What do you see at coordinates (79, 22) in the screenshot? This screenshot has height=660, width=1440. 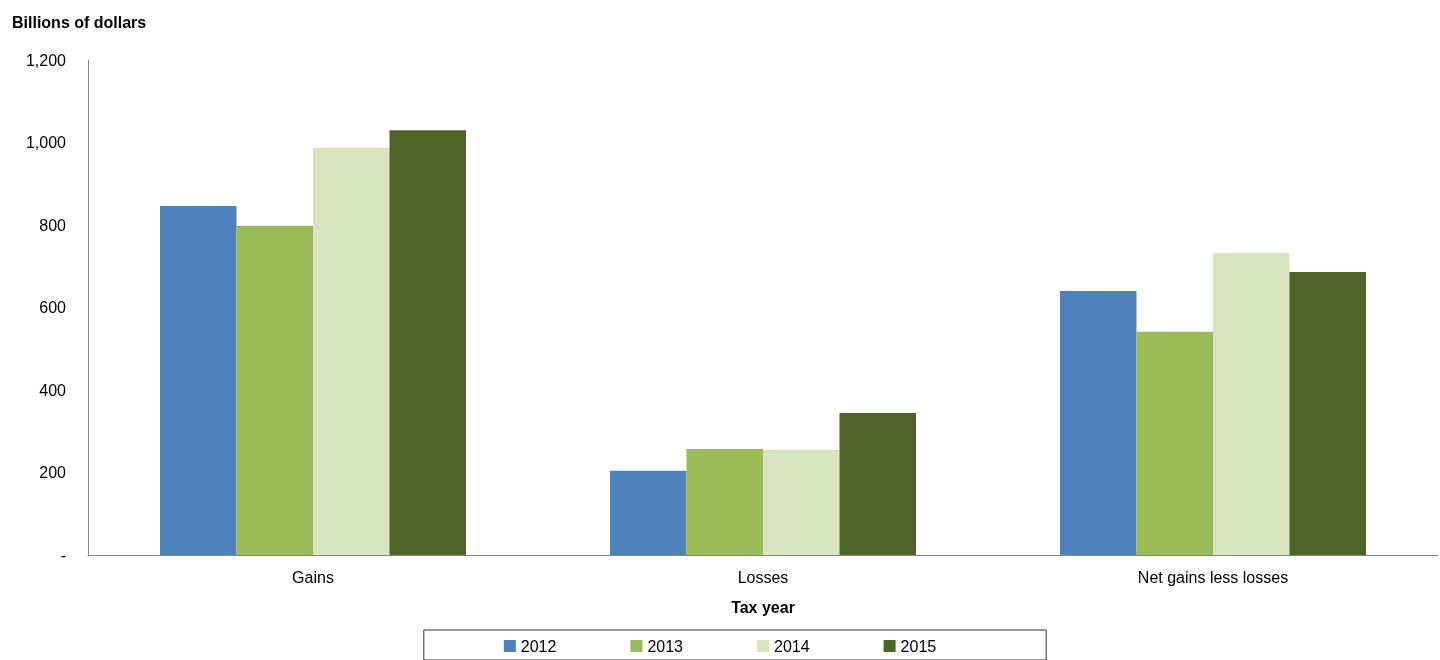 I see `y-axis-title: Billions of dollars` at bounding box center [79, 22].